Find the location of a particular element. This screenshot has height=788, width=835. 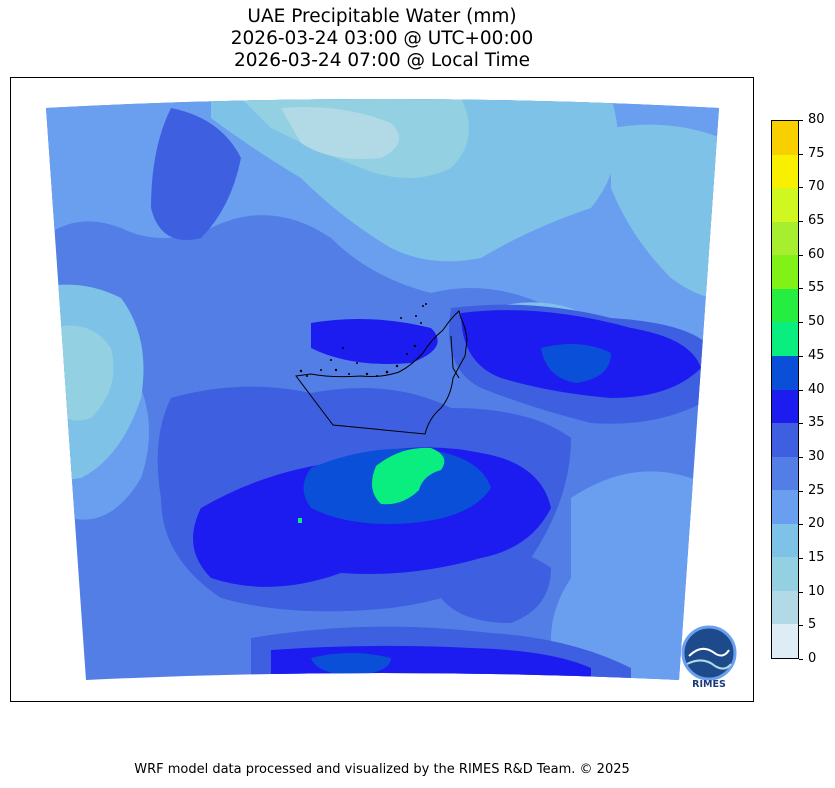

uae-boundary is located at coordinates (381, 372).